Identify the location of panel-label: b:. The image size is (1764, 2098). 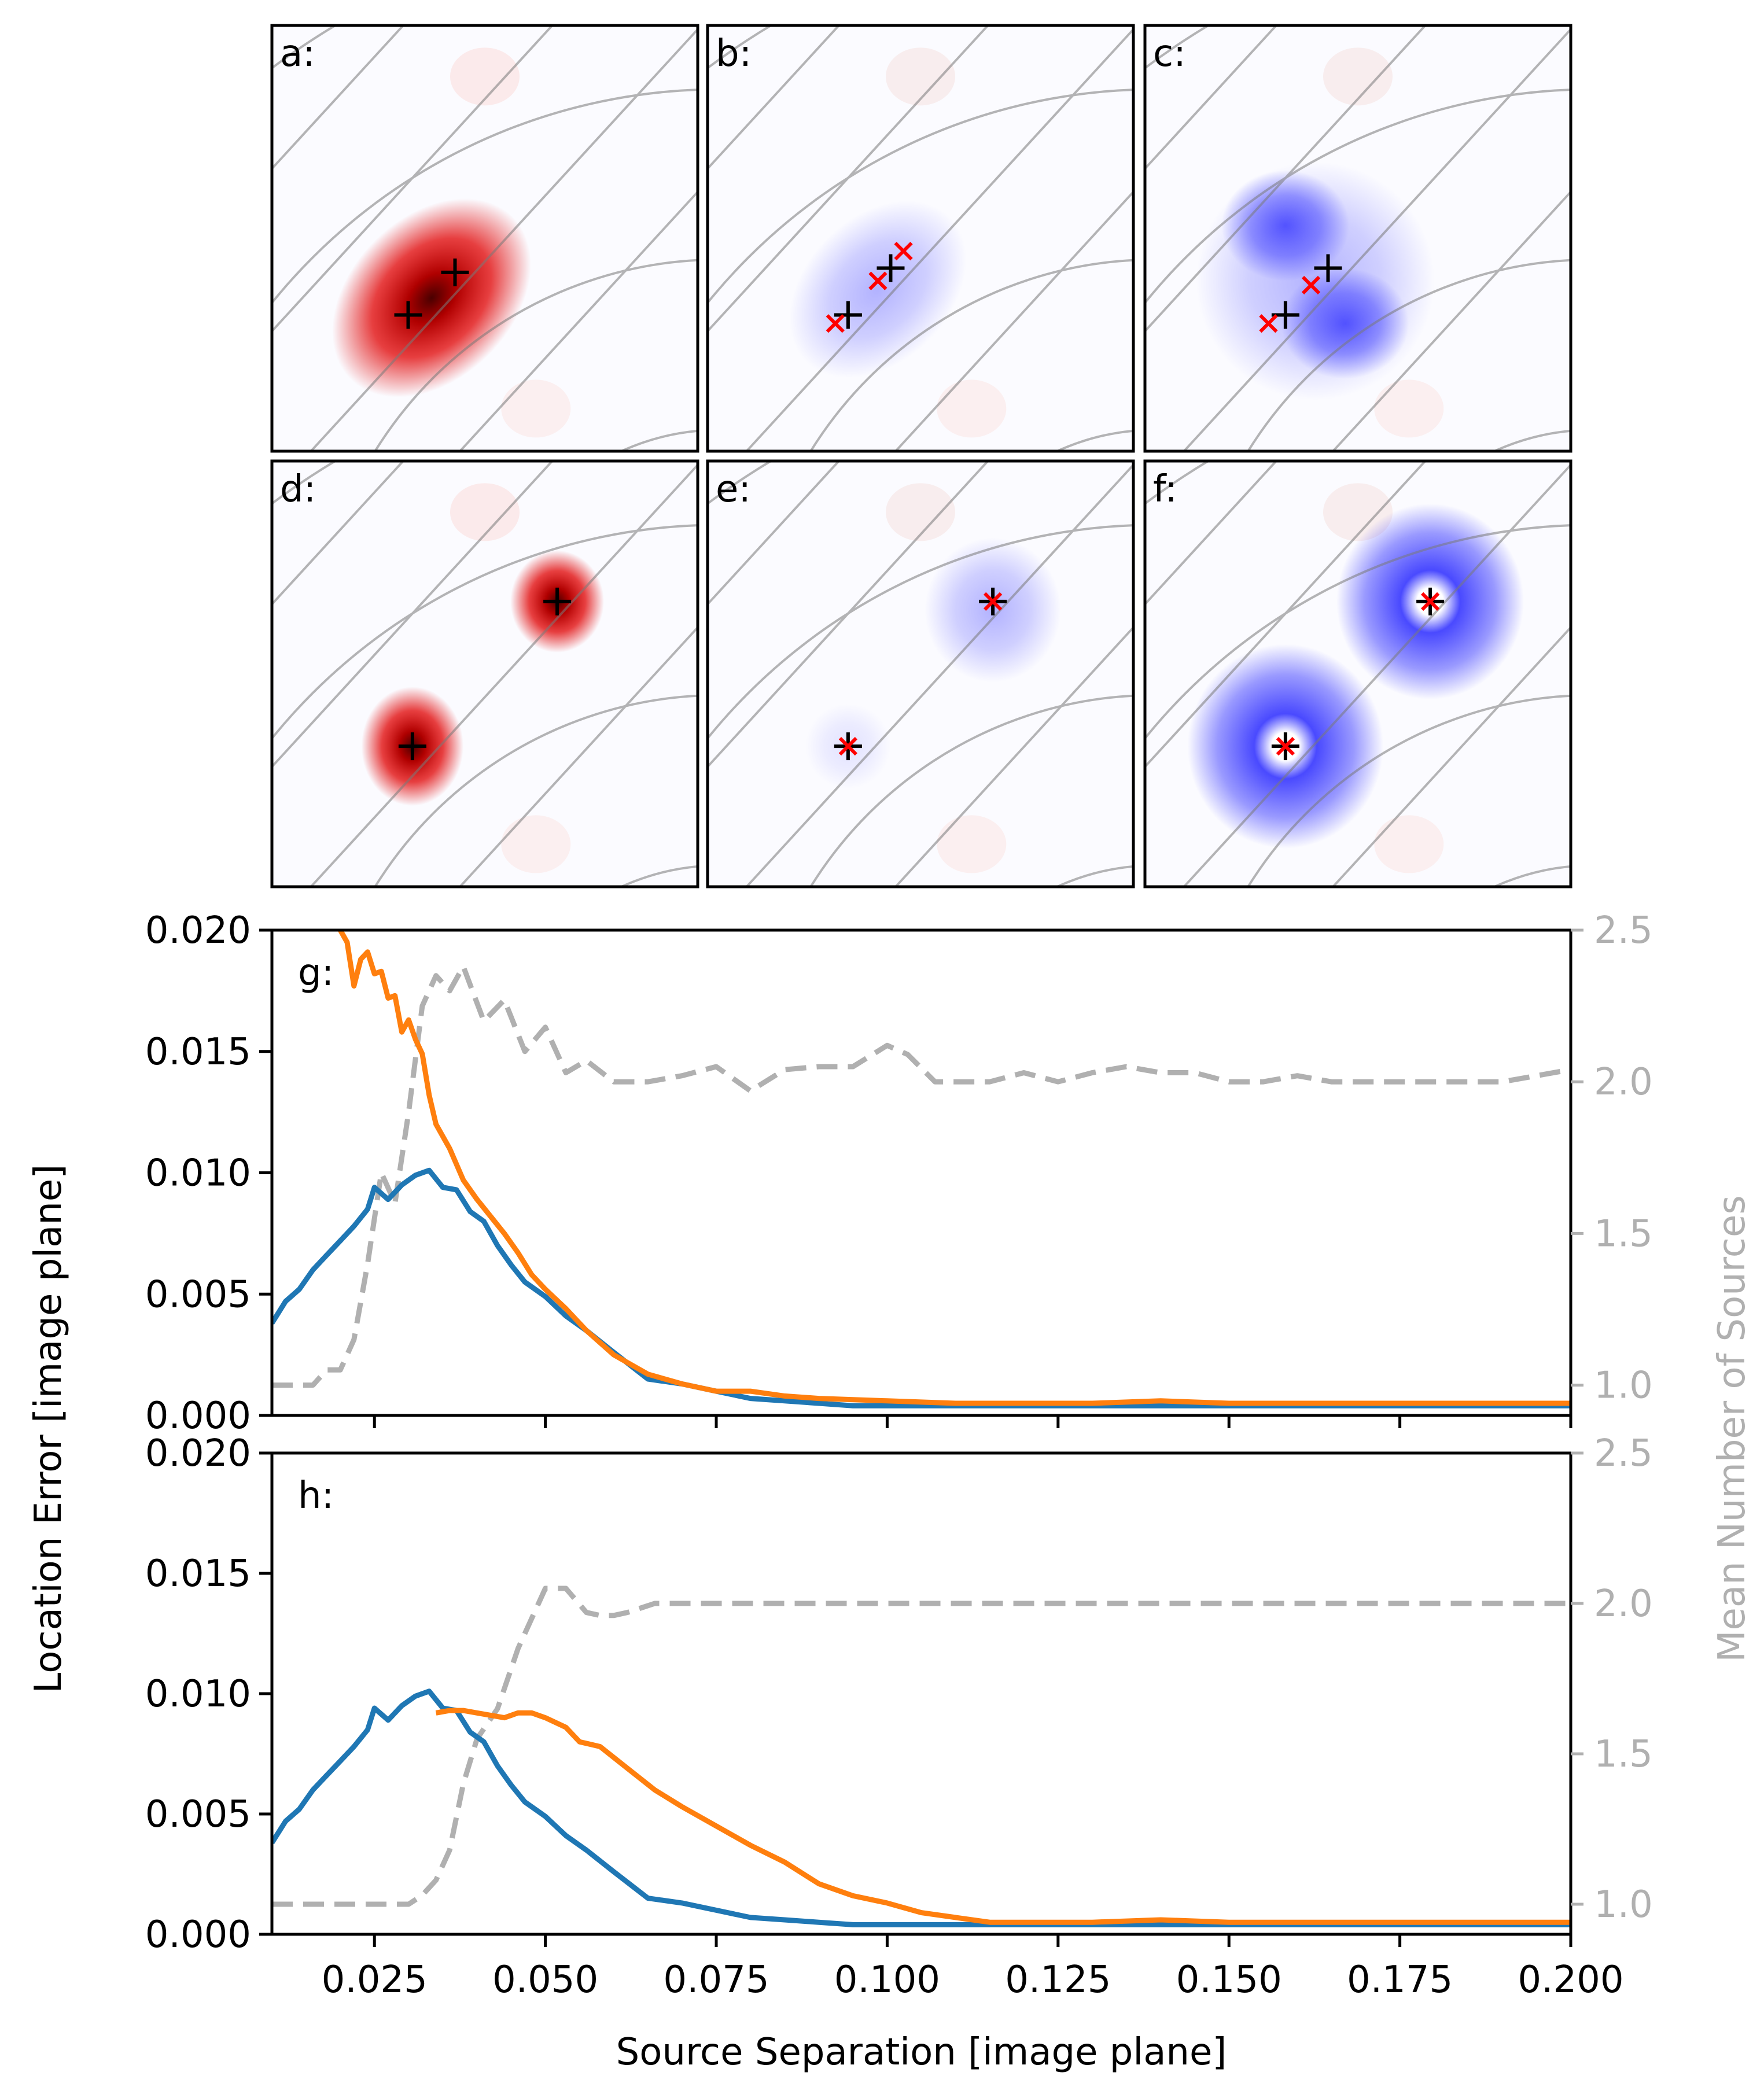
(734, 54).